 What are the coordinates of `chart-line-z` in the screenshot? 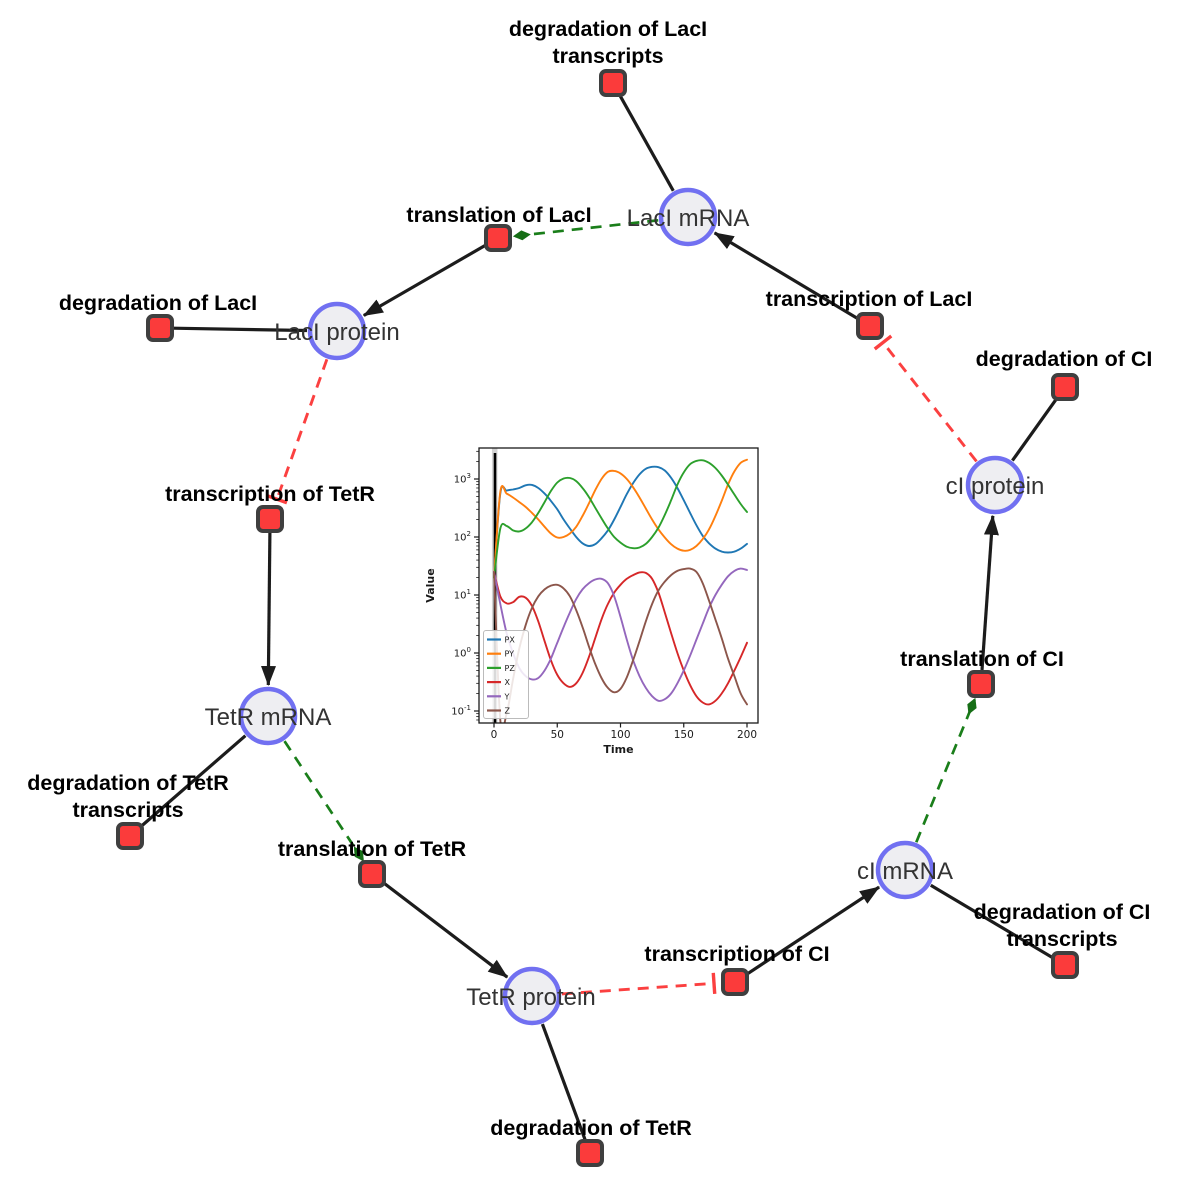 It's located at (620, 645).